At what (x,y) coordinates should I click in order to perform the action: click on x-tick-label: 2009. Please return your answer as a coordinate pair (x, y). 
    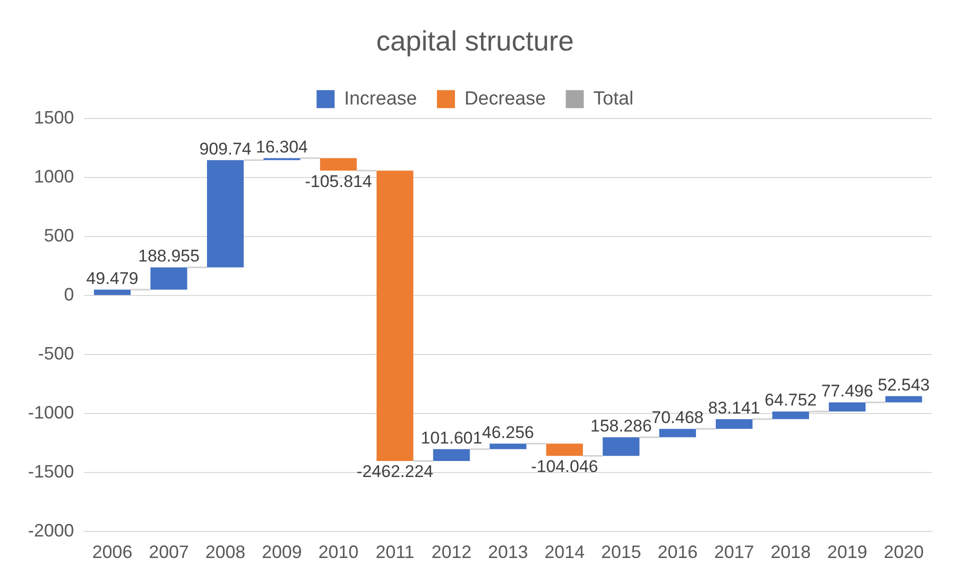
    Looking at the image, I should click on (282, 552).